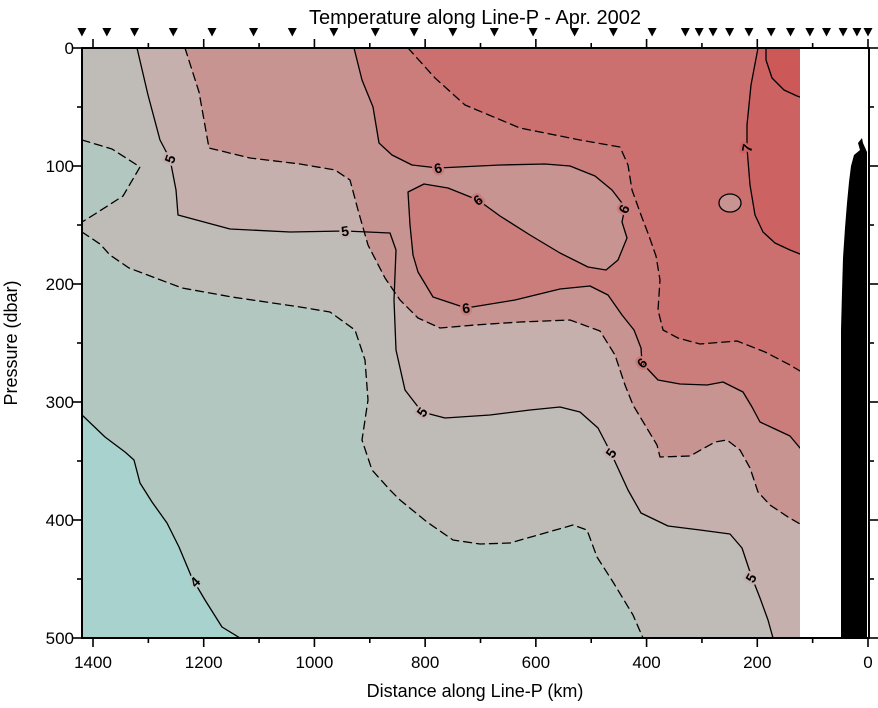 Image resolution: width=878 pixels, height=708 pixels. Describe the element at coordinates (730, 203) in the screenshot. I see `closed-contour-eddy` at that location.